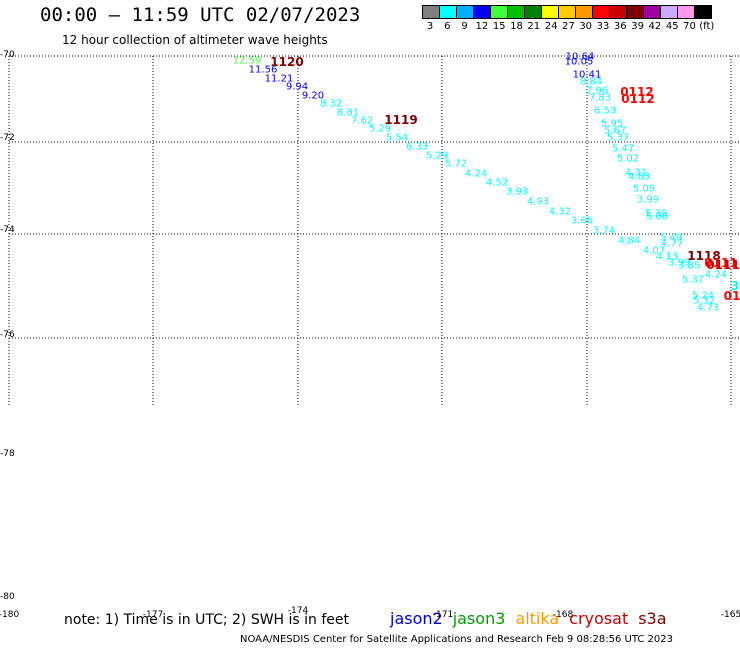  I want to click on legend-label: 27, so click(568, 26).